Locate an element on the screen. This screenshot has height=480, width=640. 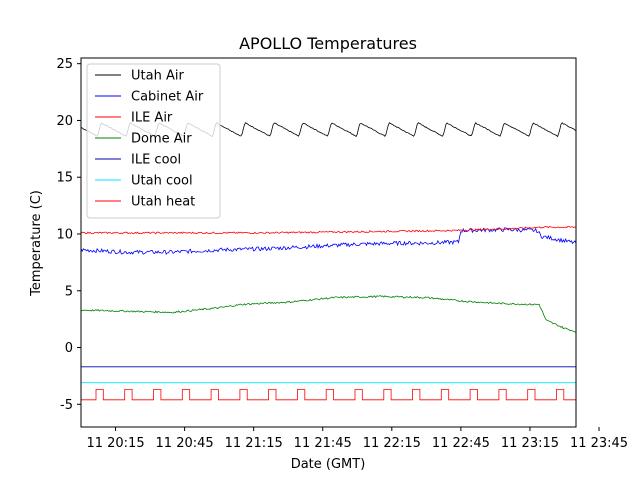
series-line-utah-heat is located at coordinates (328, 395).